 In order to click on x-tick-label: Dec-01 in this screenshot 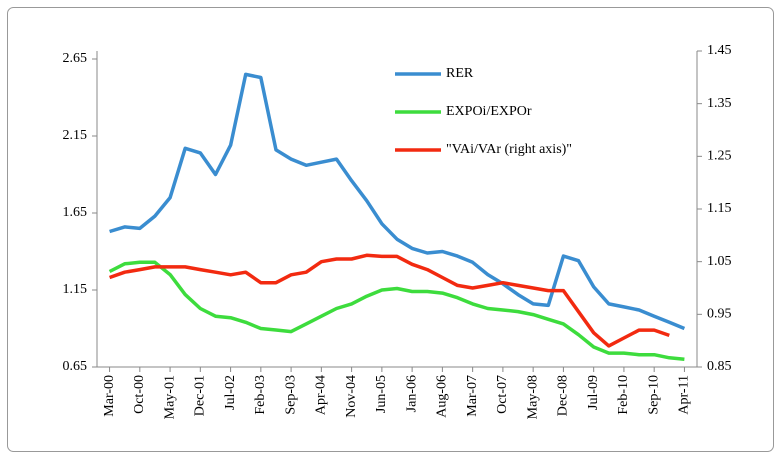, I will do `click(200, 395)`.